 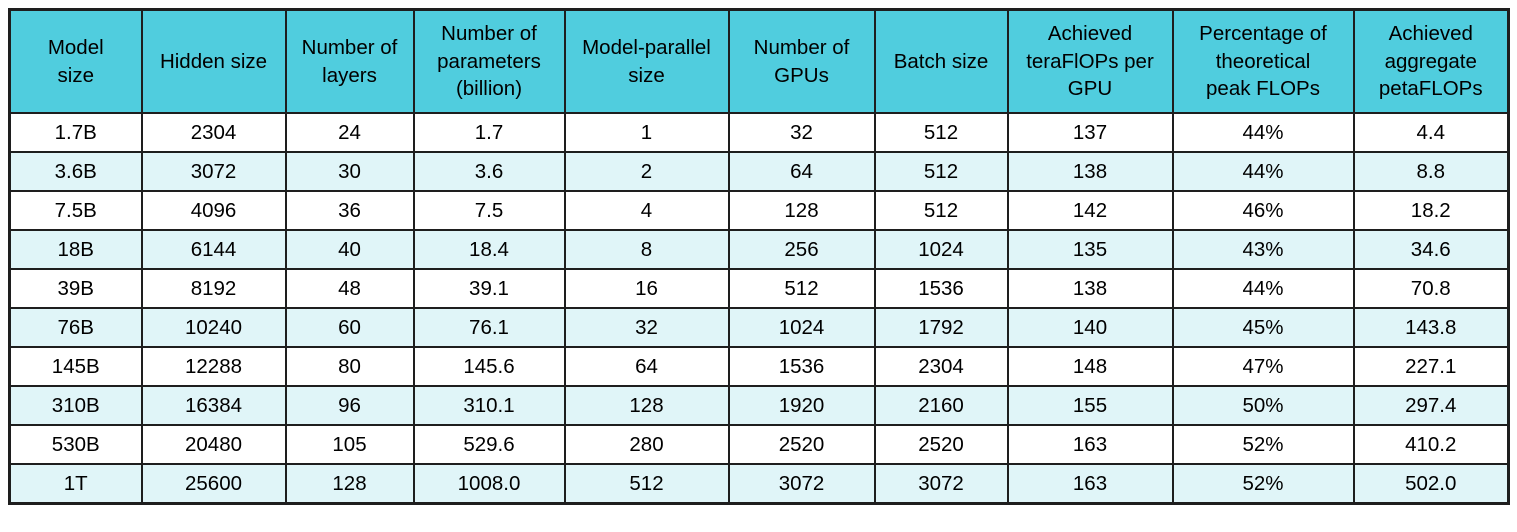 I want to click on table-cell: 135, so click(x=1090, y=249).